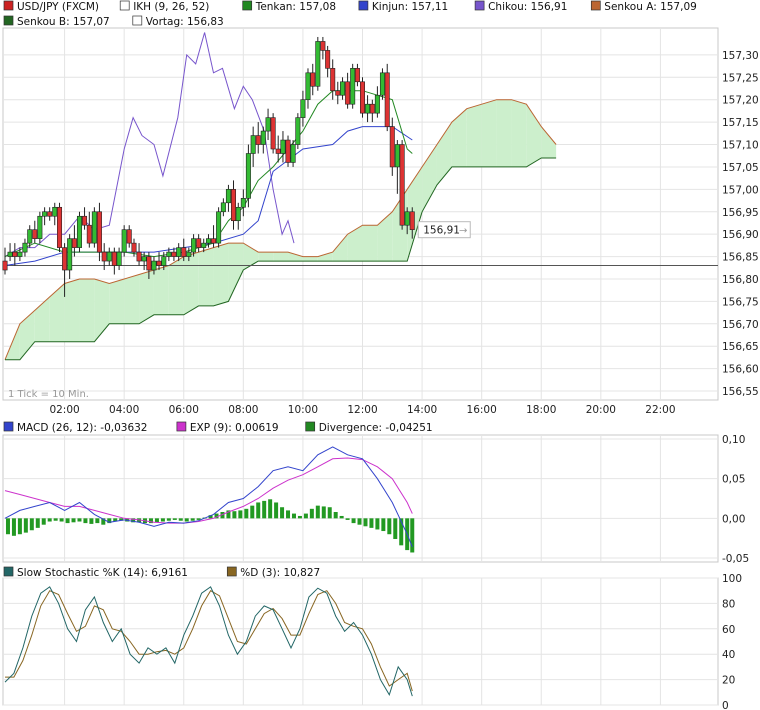 The width and height of the screenshot is (760, 710). What do you see at coordinates (740, 392) in the screenshot?
I see `y-tick-label: 156,55` at bounding box center [740, 392].